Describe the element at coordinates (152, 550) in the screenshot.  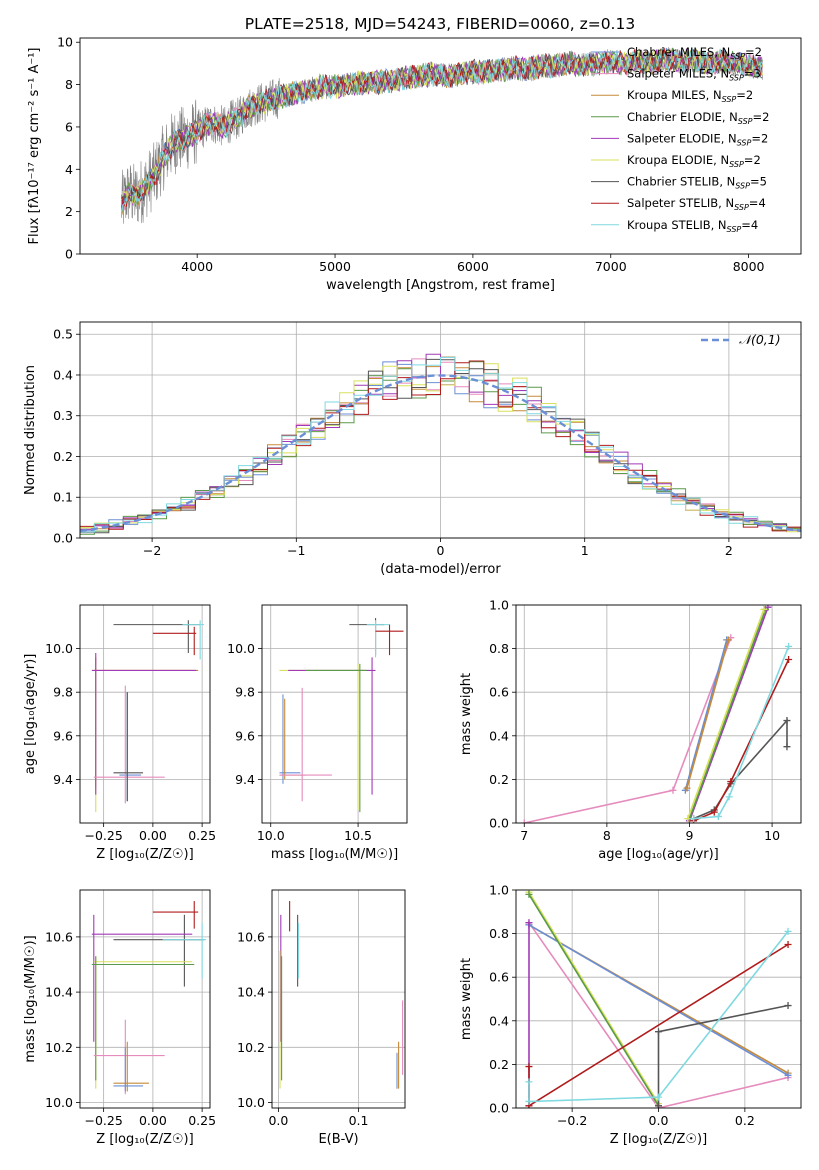
I see `x-tick-label: −2` at that location.